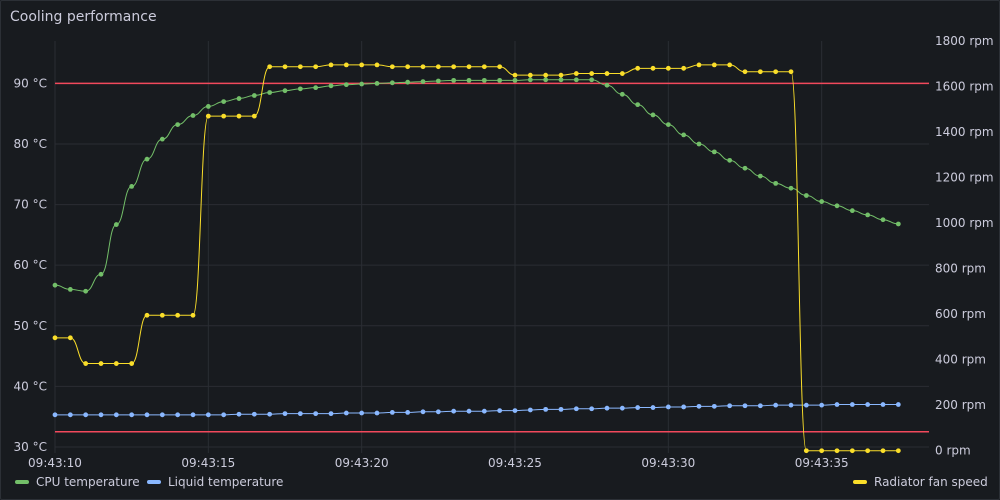 This screenshot has width=1000, height=500. What do you see at coordinates (225, 482) in the screenshot?
I see `legend-label: Liquid temperature` at bounding box center [225, 482].